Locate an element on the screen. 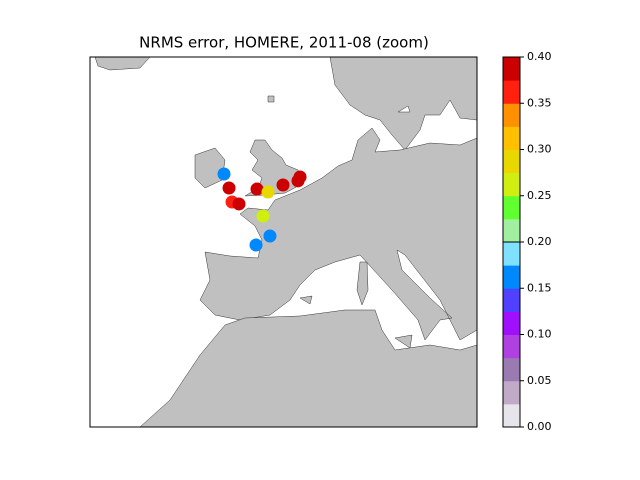 The image size is (640, 480). map-title: NRMS error, HOMERE, 2011-08 (zoom) is located at coordinates (284, 43).